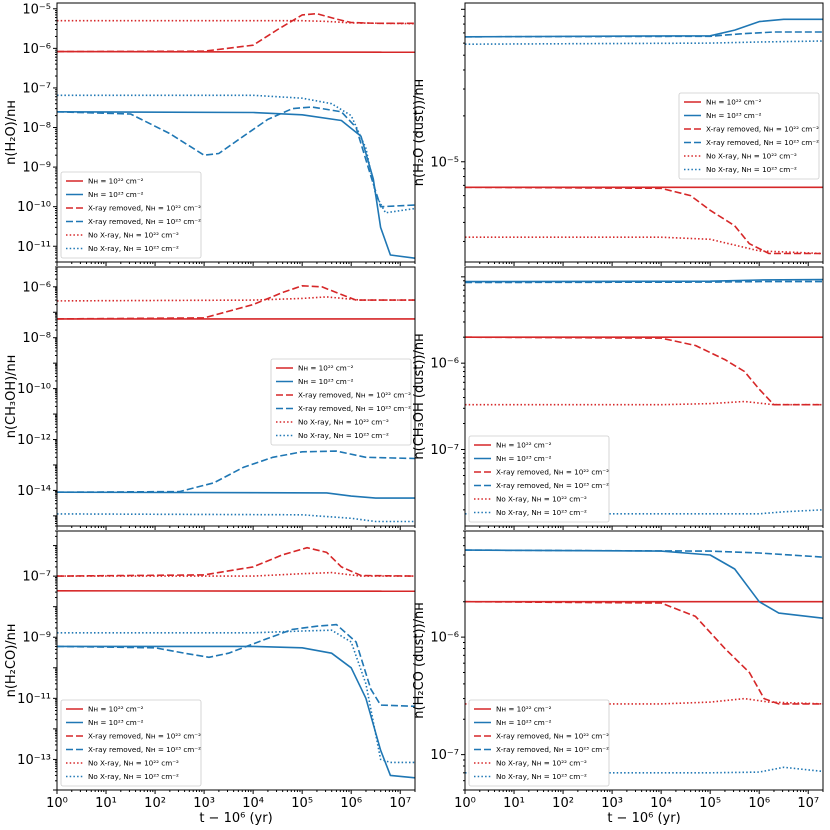  Describe the element at coordinates (419, 660) in the screenshot. I see `y-axis-label: n(H₂CO (dust))/nʜ` at that location.